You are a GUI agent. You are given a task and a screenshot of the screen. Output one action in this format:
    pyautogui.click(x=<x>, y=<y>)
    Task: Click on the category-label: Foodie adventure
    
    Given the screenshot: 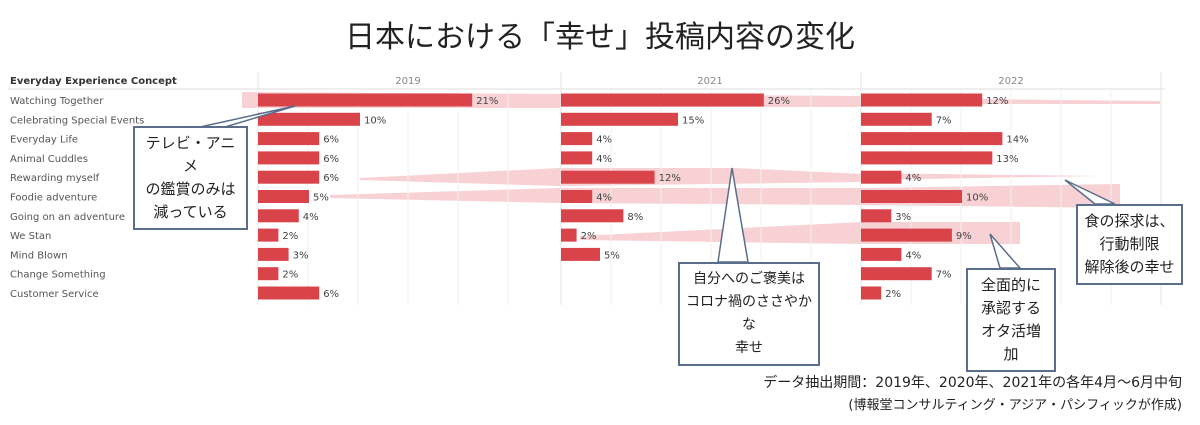 What is the action you would take?
    pyautogui.click(x=53, y=198)
    